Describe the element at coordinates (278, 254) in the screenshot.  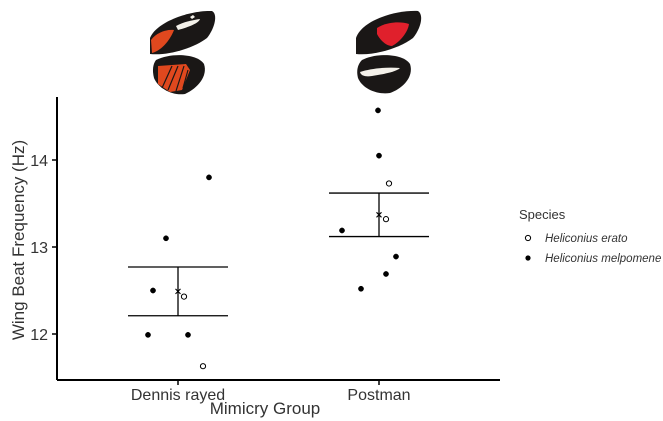
I see `summary-bars` at that location.